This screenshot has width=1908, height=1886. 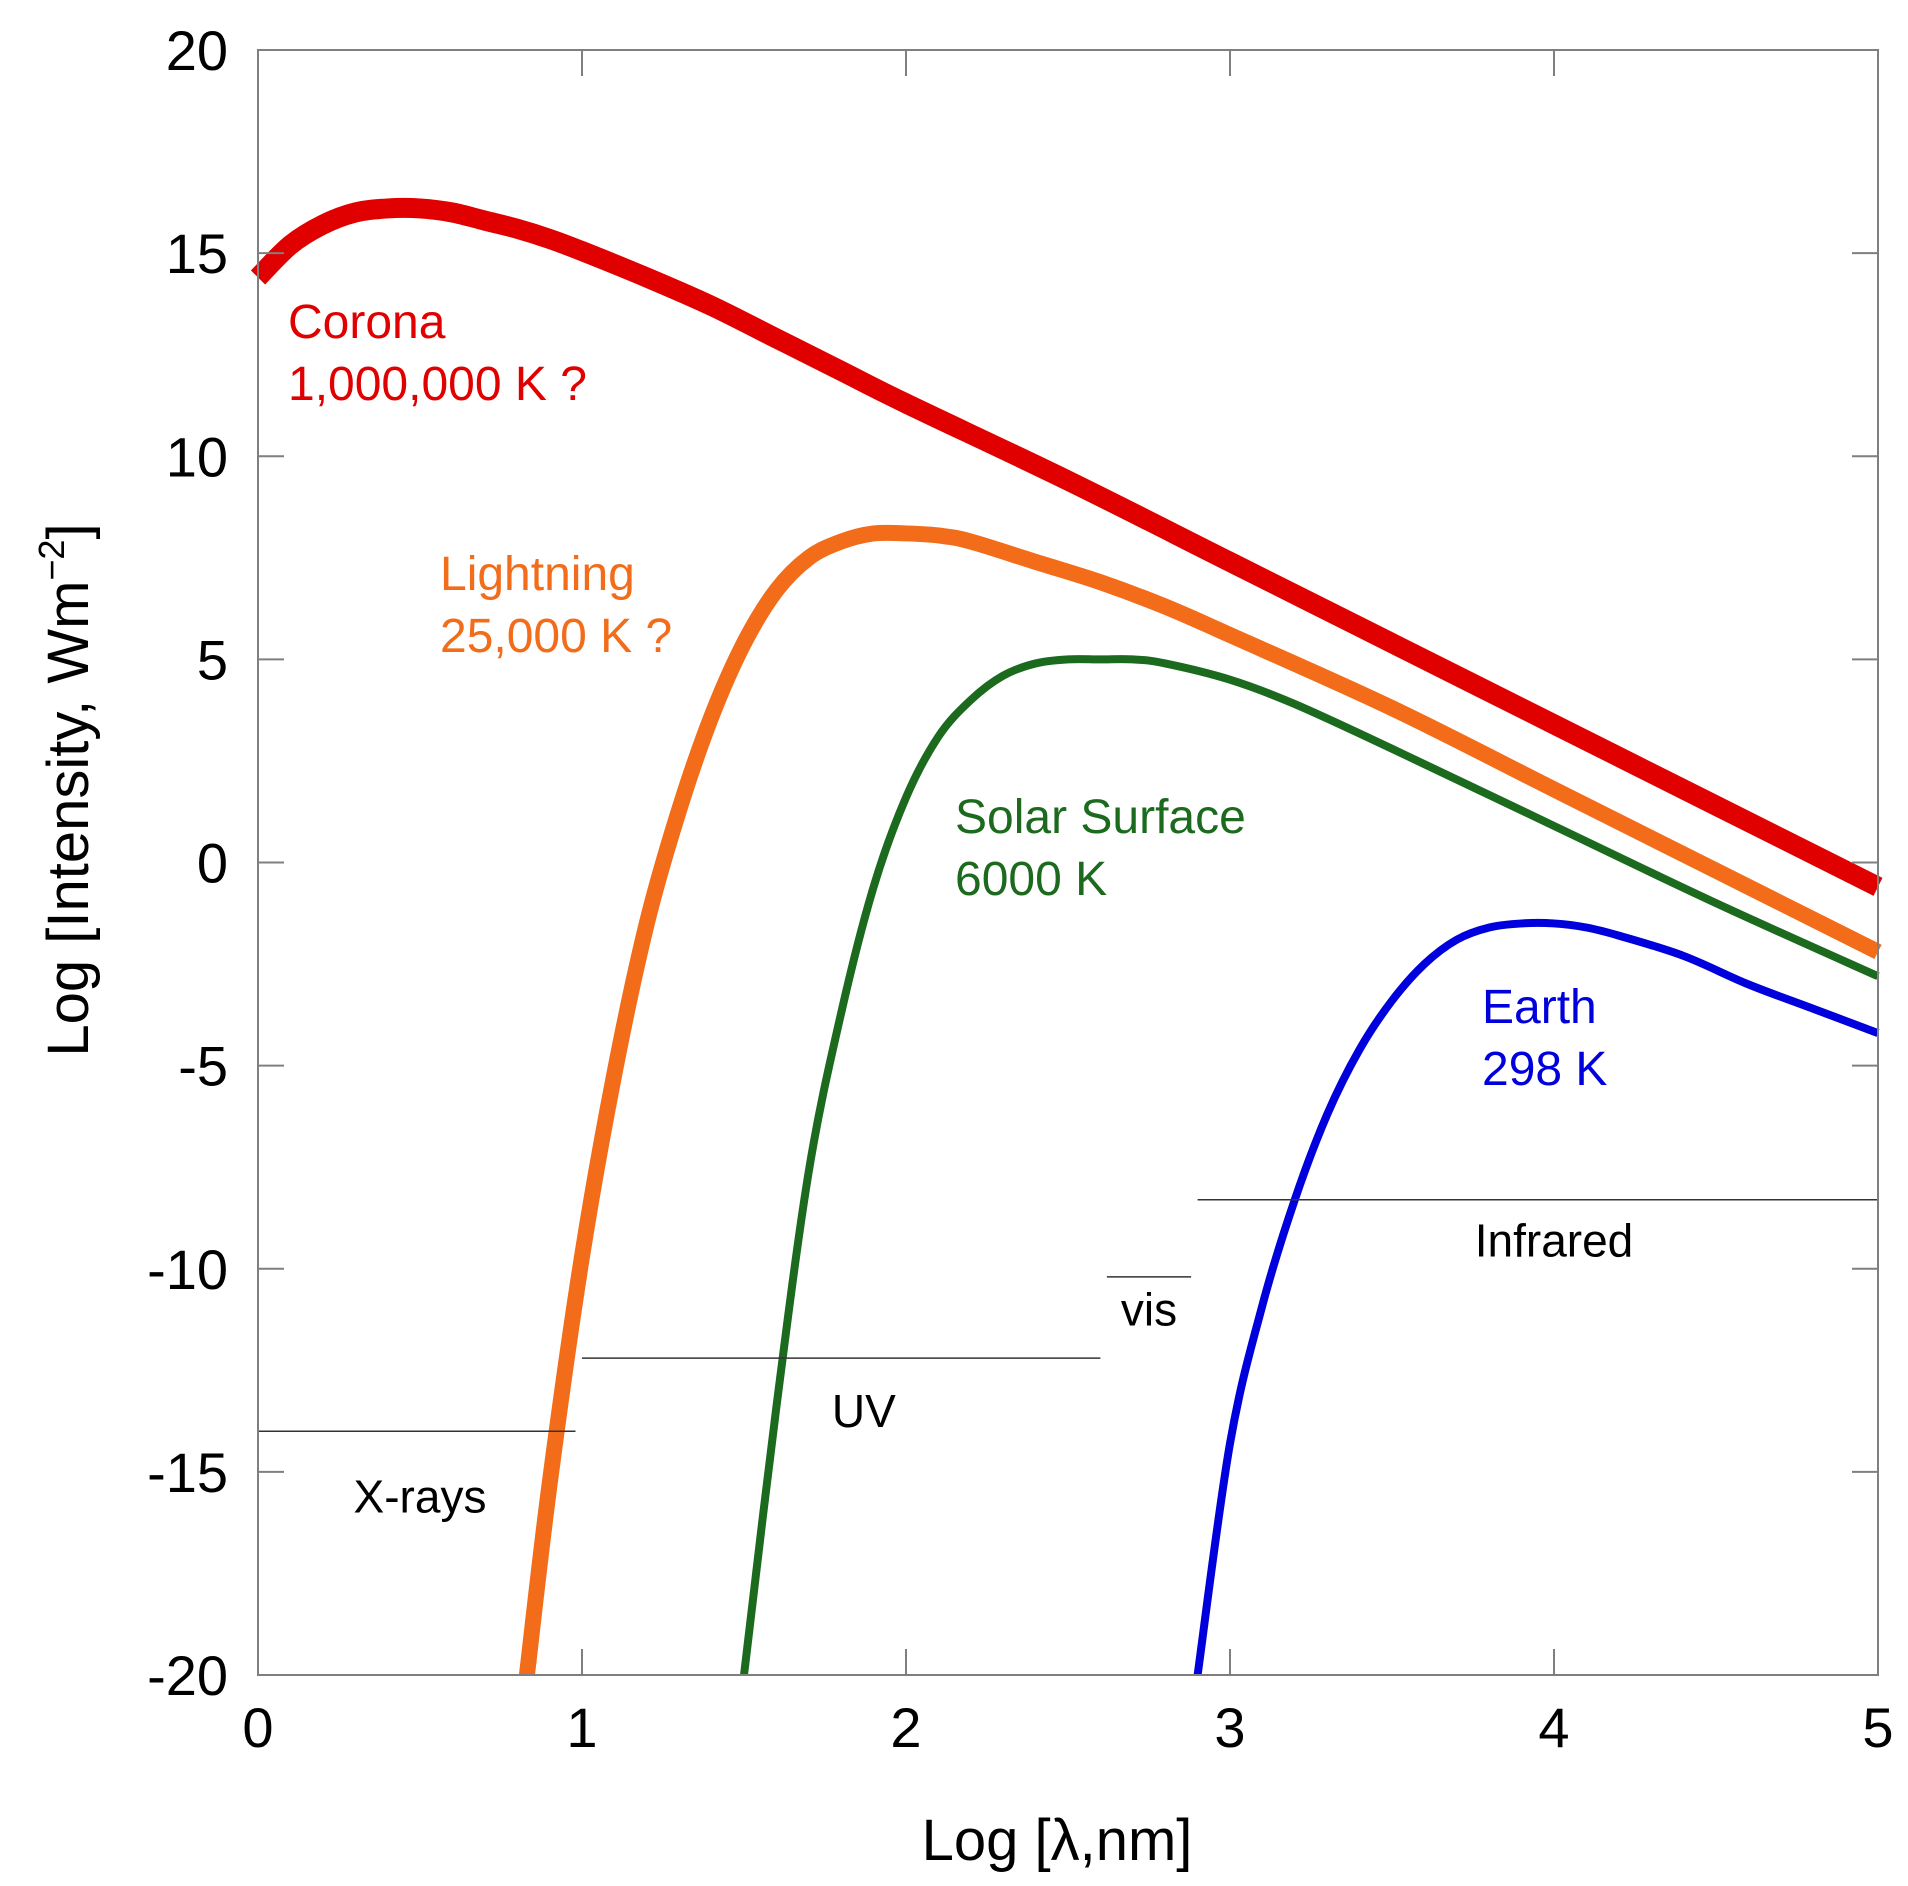 What do you see at coordinates (187, 1472) in the screenshot?
I see `y-tick-label: -15` at bounding box center [187, 1472].